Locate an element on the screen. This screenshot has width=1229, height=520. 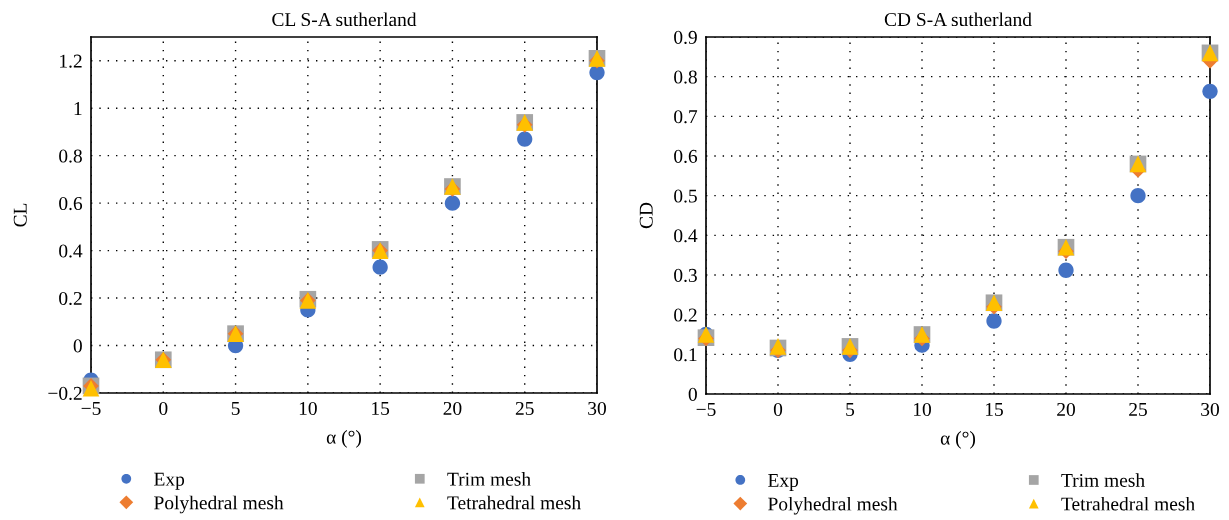
y-axis-title: CD is located at coordinates (646, 215).